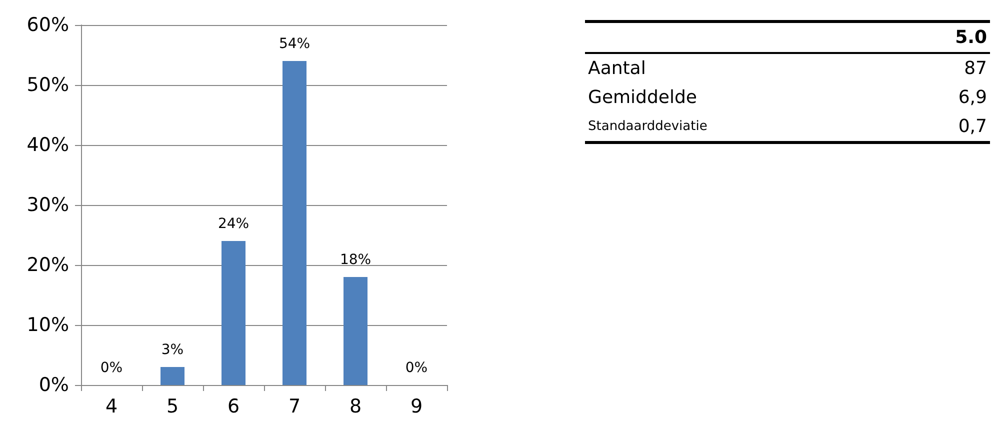  Describe the element at coordinates (294, 407) in the screenshot. I see `x-tick-label: 7` at that location.